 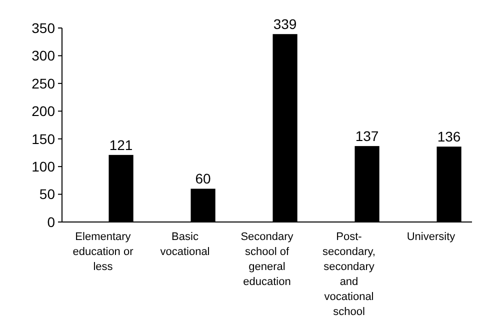 What do you see at coordinates (44, 111) in the screenshot?
I see `y-tick-label: 200` at bounding box center [44, 111].